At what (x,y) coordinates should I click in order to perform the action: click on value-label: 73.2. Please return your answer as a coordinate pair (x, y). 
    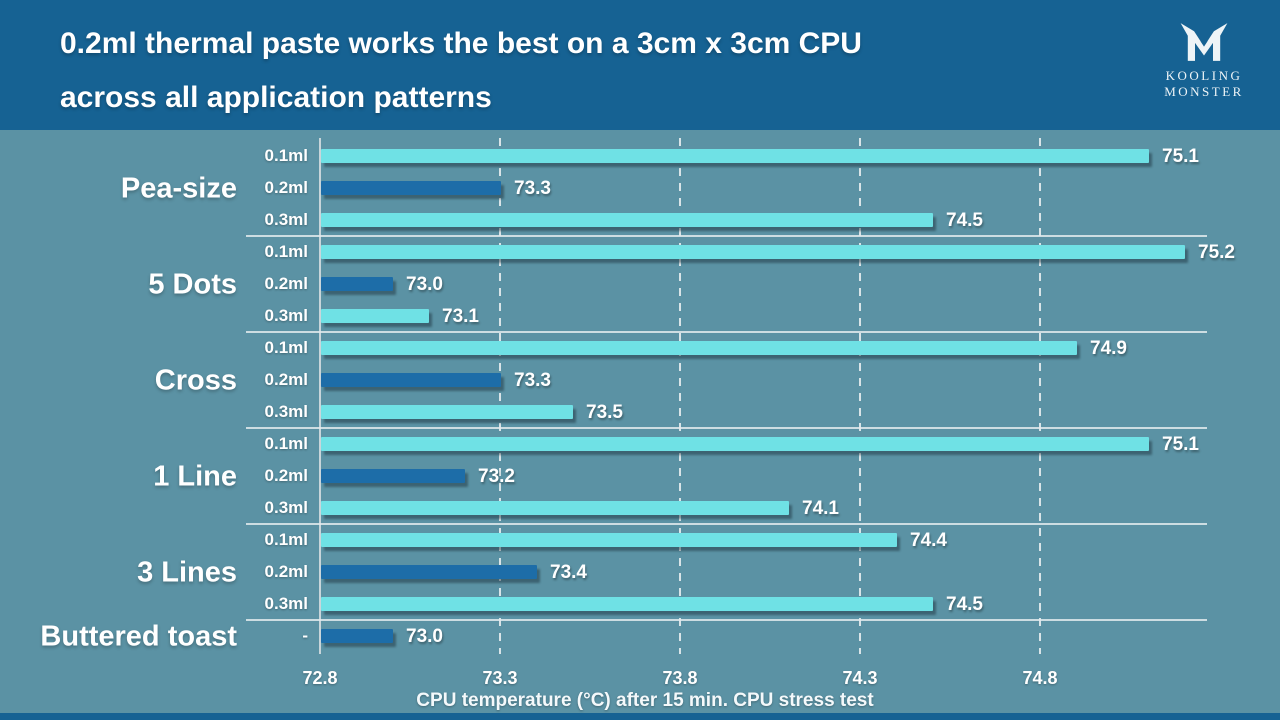
    Looking at the image, I should click on (496, 476).